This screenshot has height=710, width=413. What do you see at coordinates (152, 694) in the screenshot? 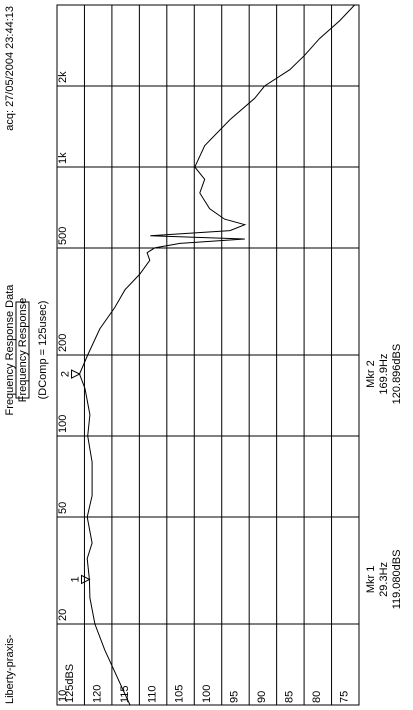
I see `y-tick-label: 110` at bounding box center [152, 694].